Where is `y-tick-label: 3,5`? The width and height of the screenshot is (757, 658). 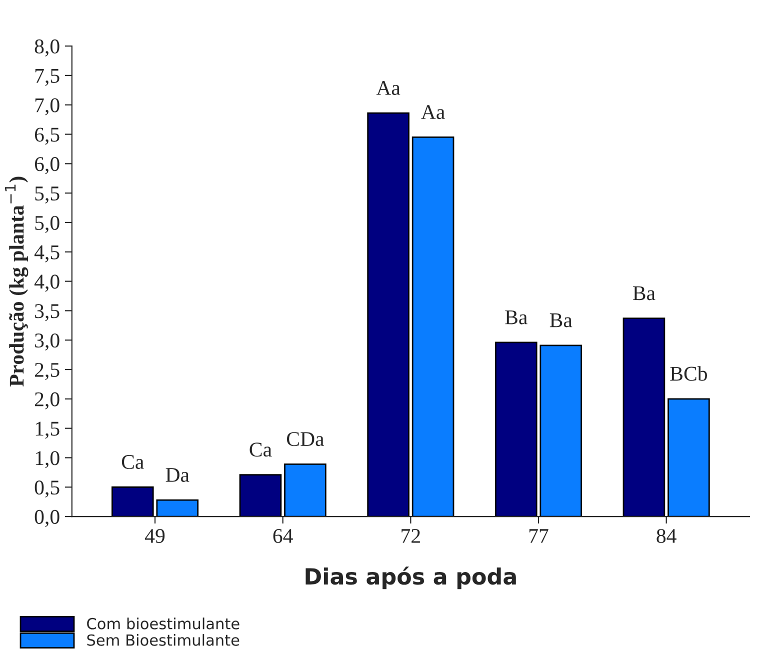 y-tick-label: 3,5 is located at coordinates (47, 313).